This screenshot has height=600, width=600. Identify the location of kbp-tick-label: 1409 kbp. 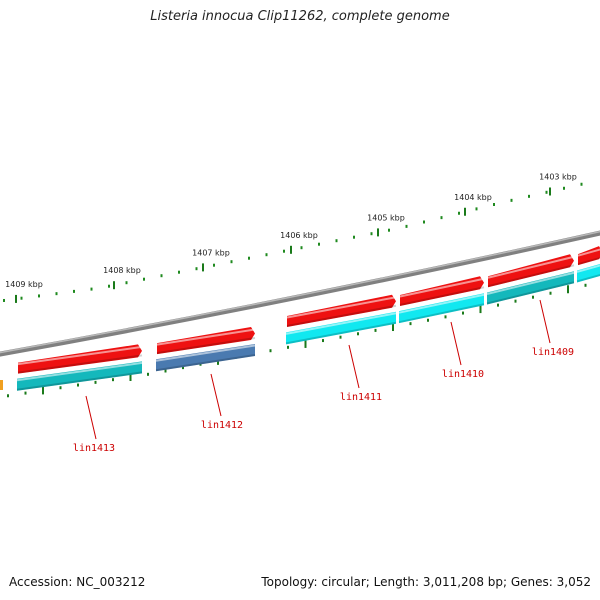
(24, 284).